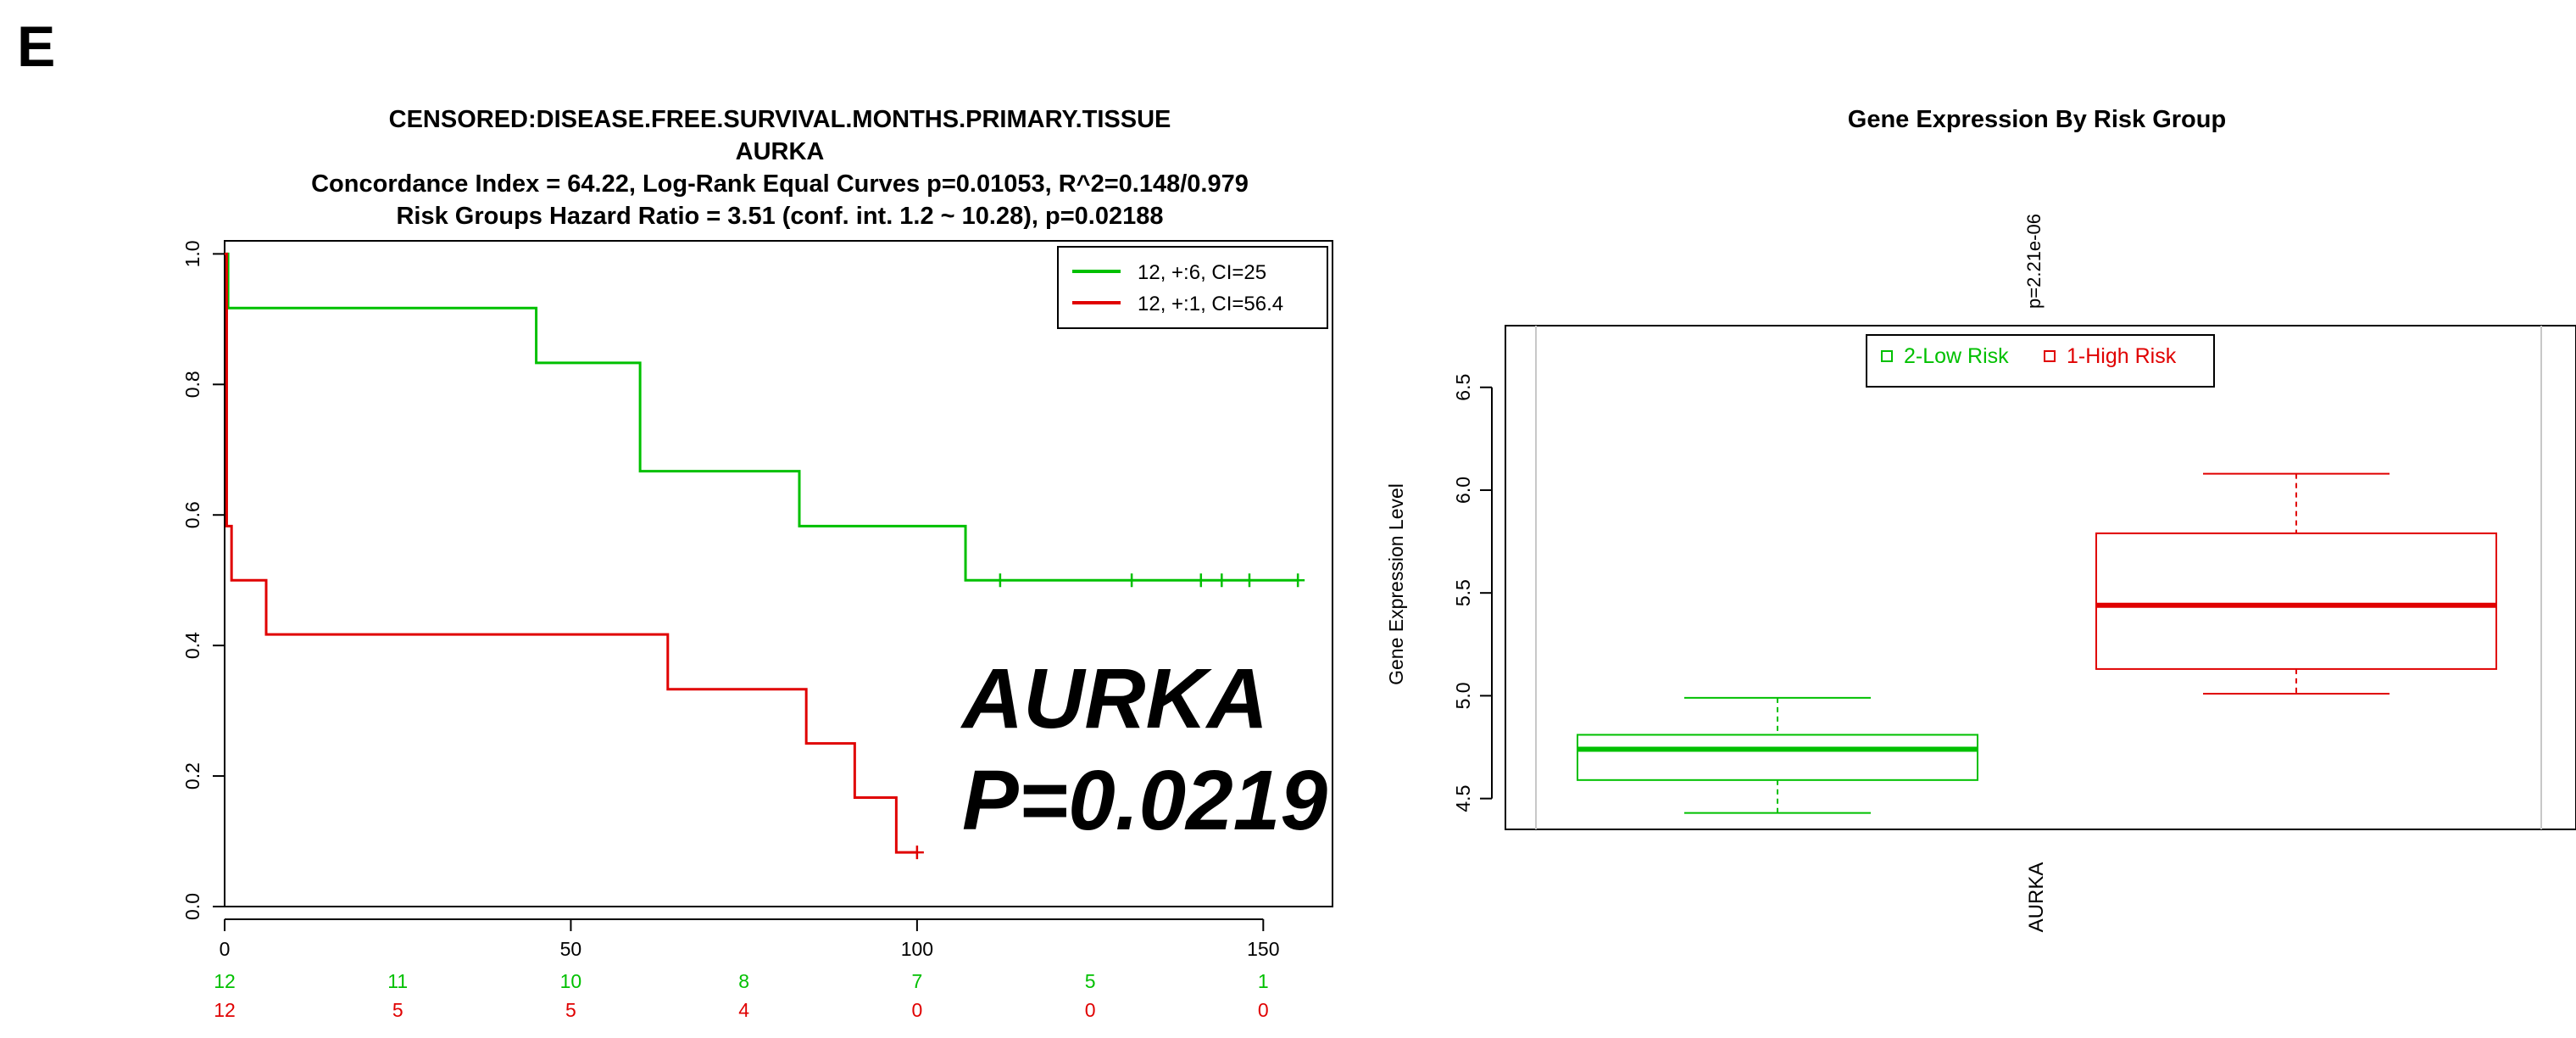 The height and width of the screenshot is (1038, 2576). Describe the element at coordinates (1463, 491) in the screenshot. I see `box-y-tick-label: 6.0` at that location.